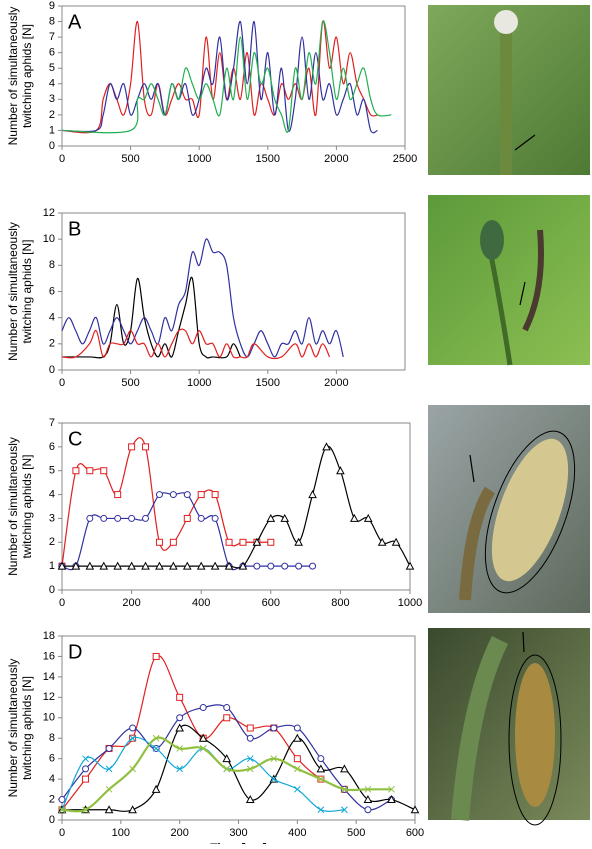 The width and height of the screenshot is (592, 849). Describe the element at coordinates (52, 21) in the screenshot. I see `y-tick-label: 8` at that location.